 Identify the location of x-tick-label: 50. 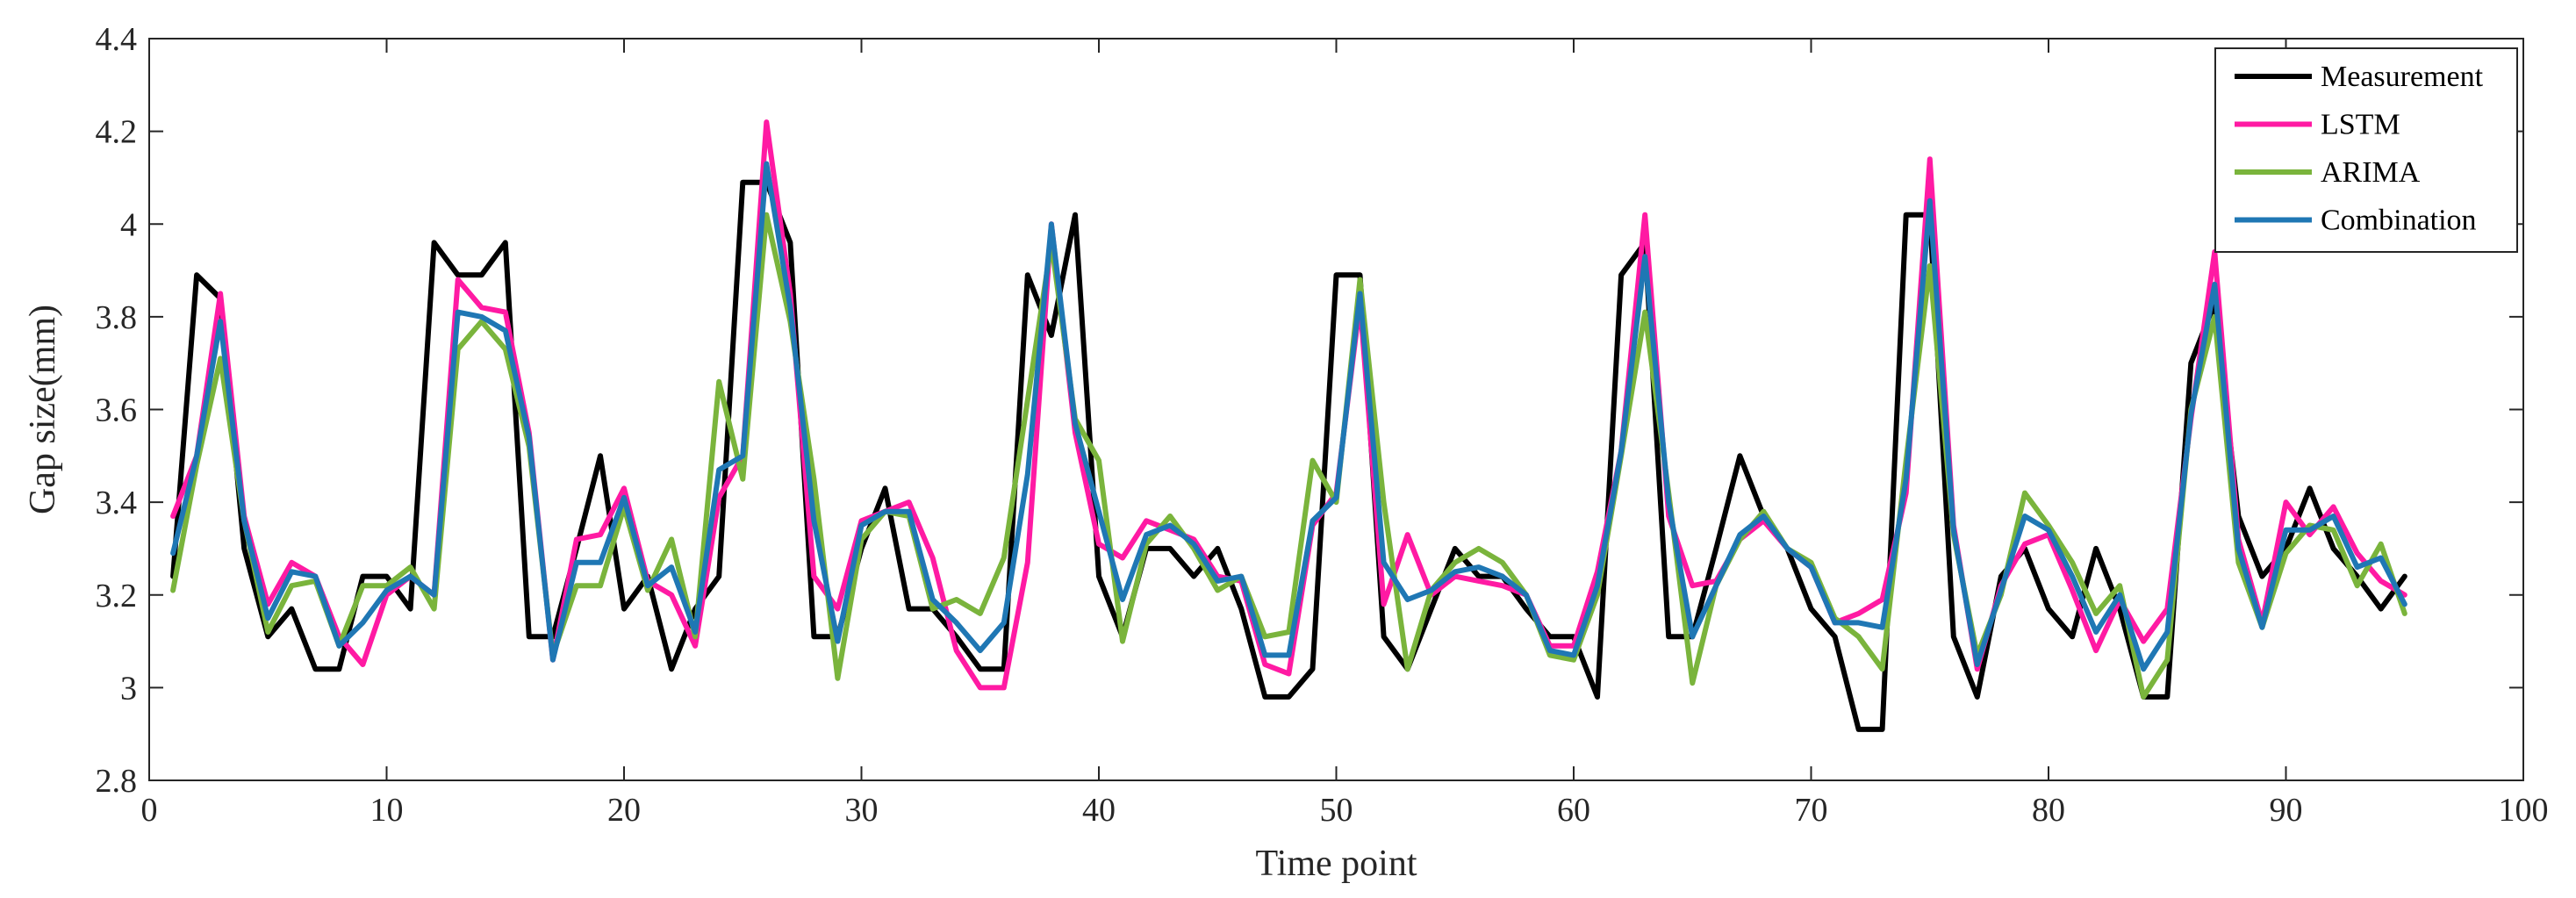
(1336, 810).